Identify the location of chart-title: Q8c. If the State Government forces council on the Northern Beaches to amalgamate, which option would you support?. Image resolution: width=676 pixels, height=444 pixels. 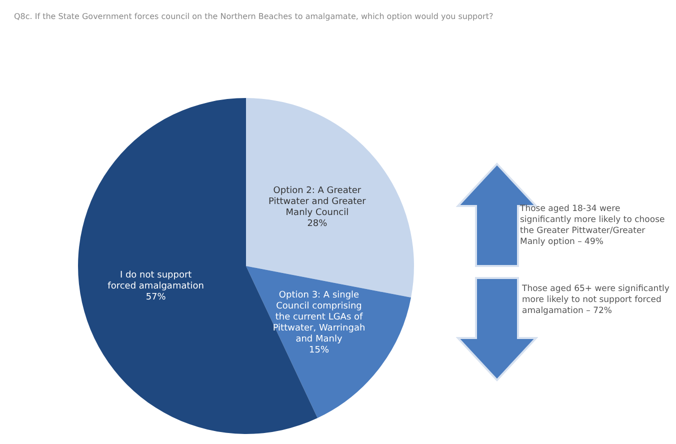
(254, 16).